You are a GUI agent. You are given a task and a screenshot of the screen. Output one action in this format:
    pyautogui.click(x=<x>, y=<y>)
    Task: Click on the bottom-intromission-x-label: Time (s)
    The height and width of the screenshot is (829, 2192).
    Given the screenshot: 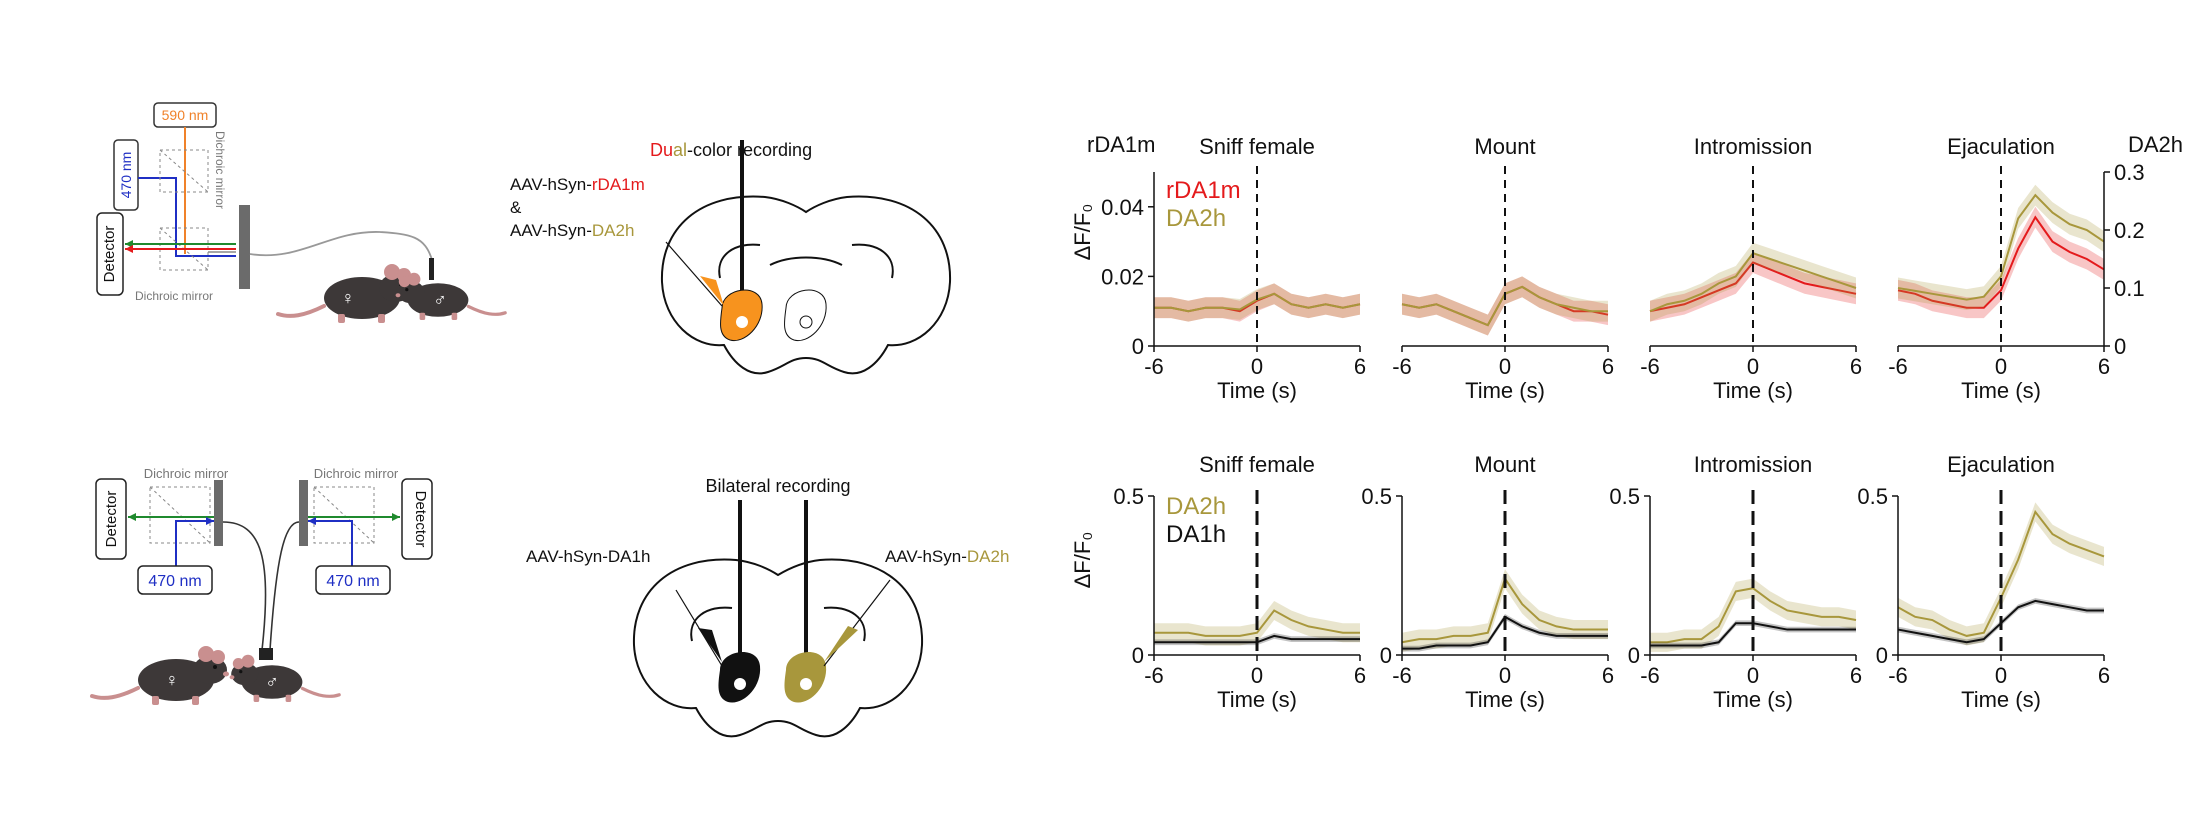 What is the action you would take?
    pyautogui.click(x=1753, y=699)
    